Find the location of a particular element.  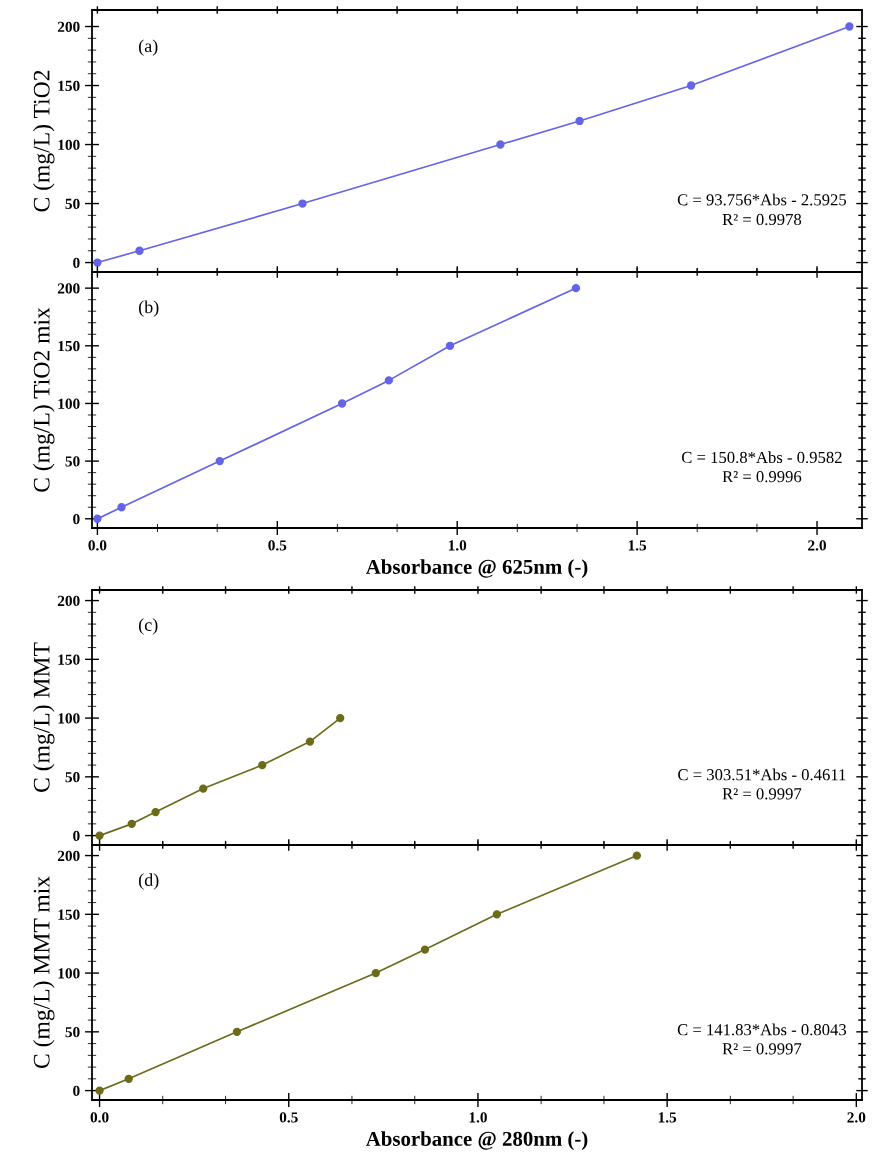

annotation: C = 93.756*Abs - 2.5925 is located at coordinates (762, 199).